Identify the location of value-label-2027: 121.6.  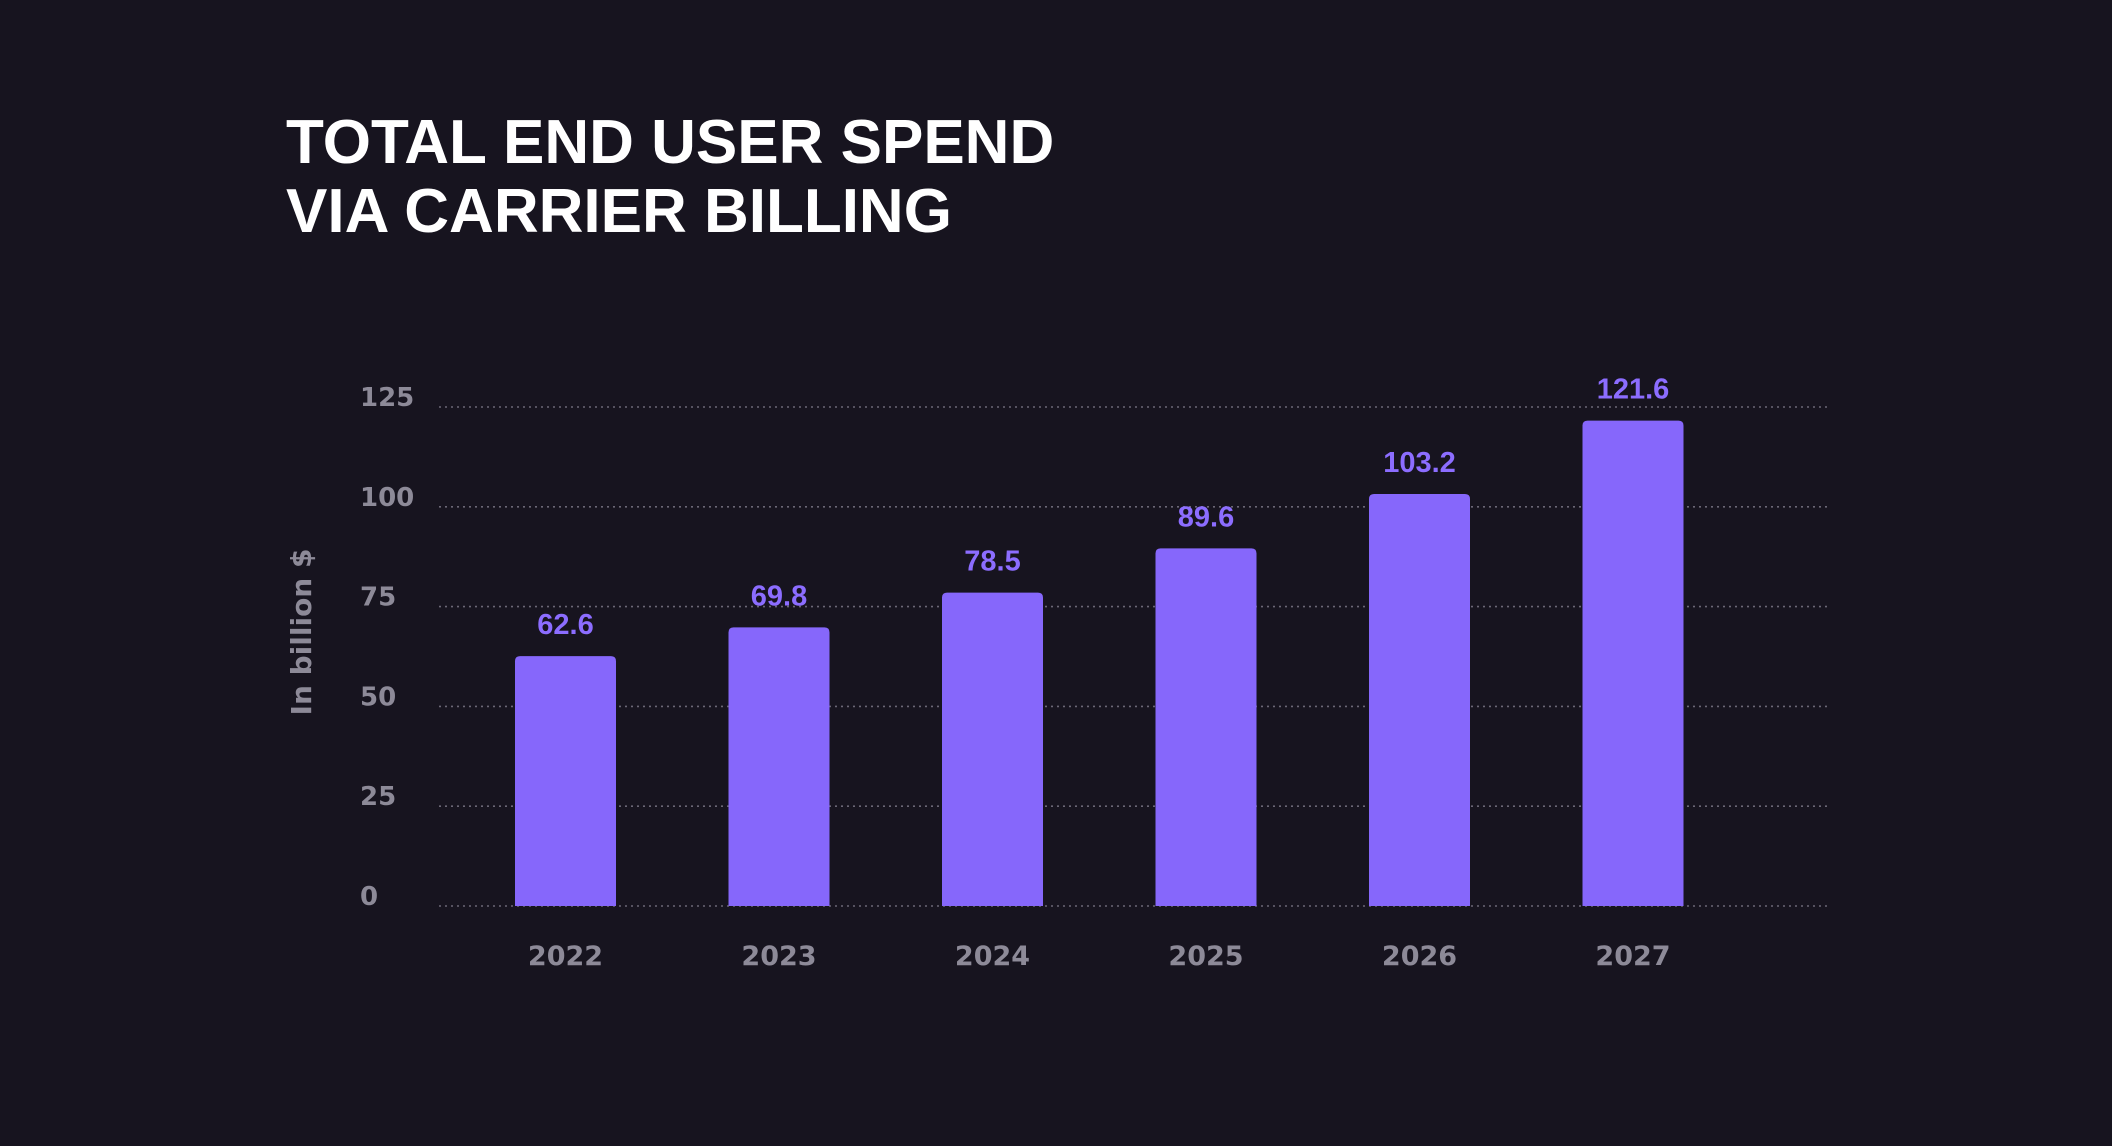
(1633, 390).